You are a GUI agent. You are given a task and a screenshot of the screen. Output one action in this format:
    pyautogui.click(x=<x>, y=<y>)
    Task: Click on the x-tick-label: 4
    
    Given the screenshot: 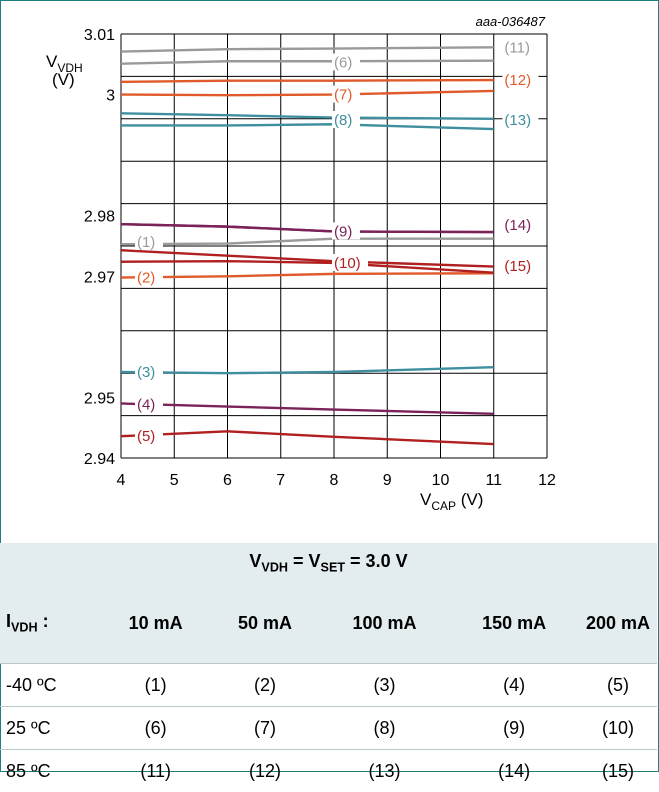 What is the action you would take?
    pyautogui.click(x=121, y=480)
    